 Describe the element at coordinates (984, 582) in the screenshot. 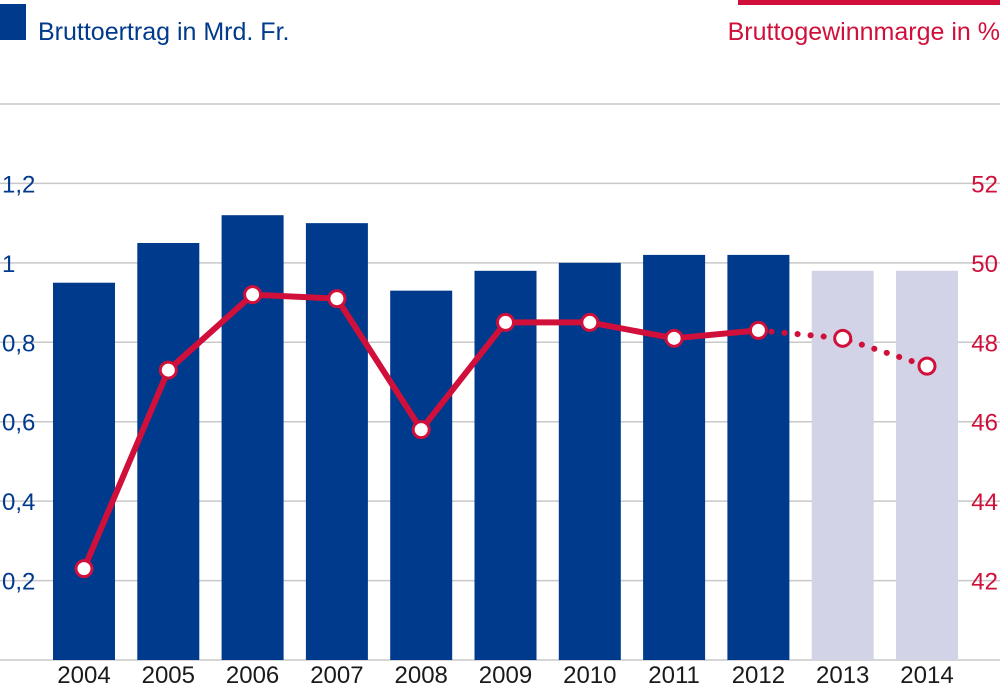

I see `right-tick-label: 42` at that location.